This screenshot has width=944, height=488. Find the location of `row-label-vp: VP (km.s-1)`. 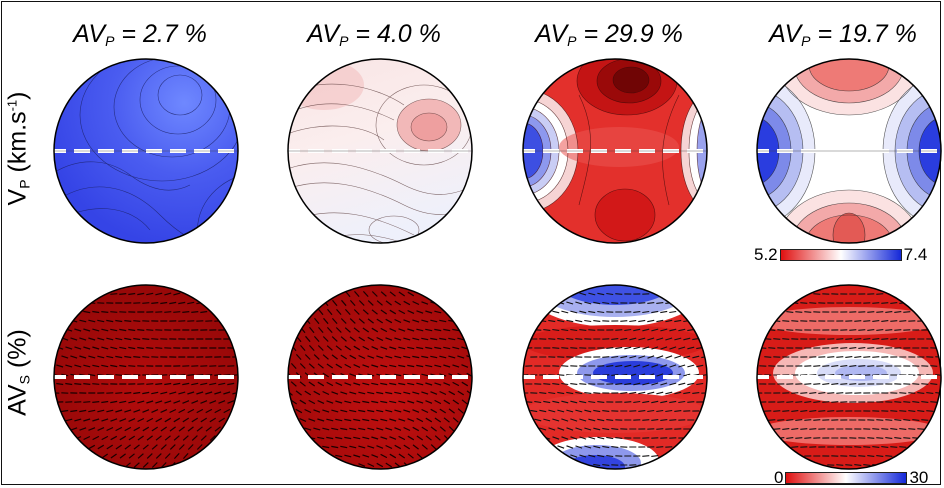

row-label-vp: VP (km.s-1) is located at coordinates (18, 149).